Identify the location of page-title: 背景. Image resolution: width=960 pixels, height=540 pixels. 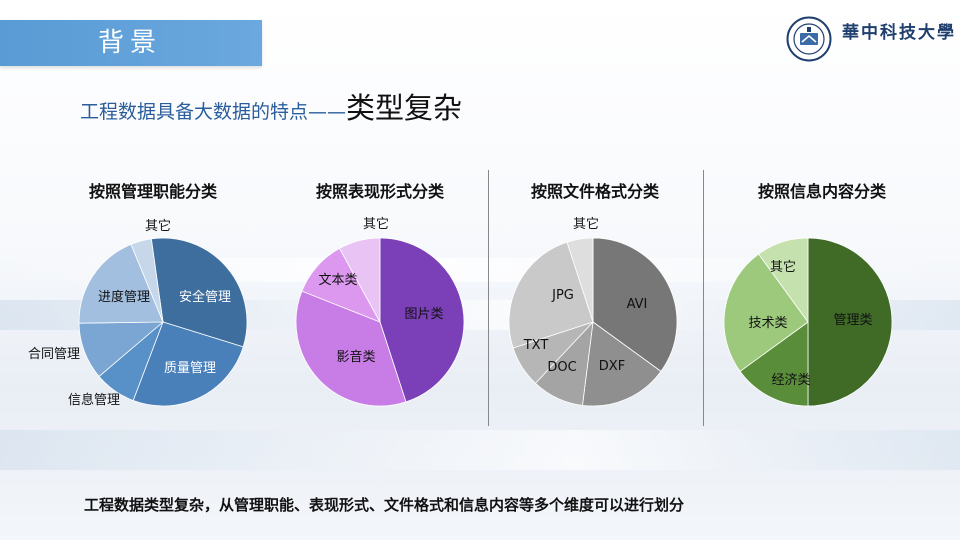
(130, 43).